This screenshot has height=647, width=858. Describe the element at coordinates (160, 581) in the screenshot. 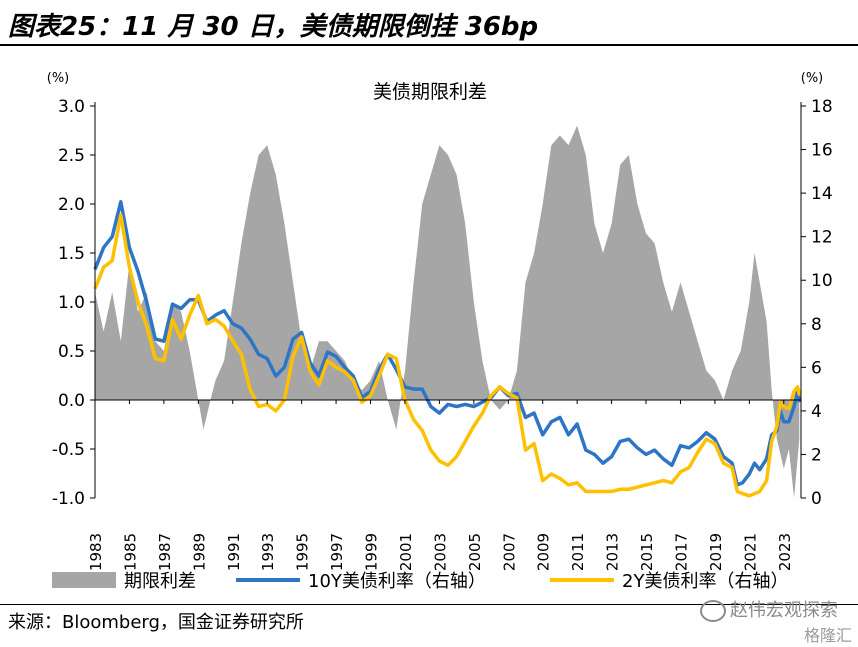

I see `legend-label: 期限利差` at that location.